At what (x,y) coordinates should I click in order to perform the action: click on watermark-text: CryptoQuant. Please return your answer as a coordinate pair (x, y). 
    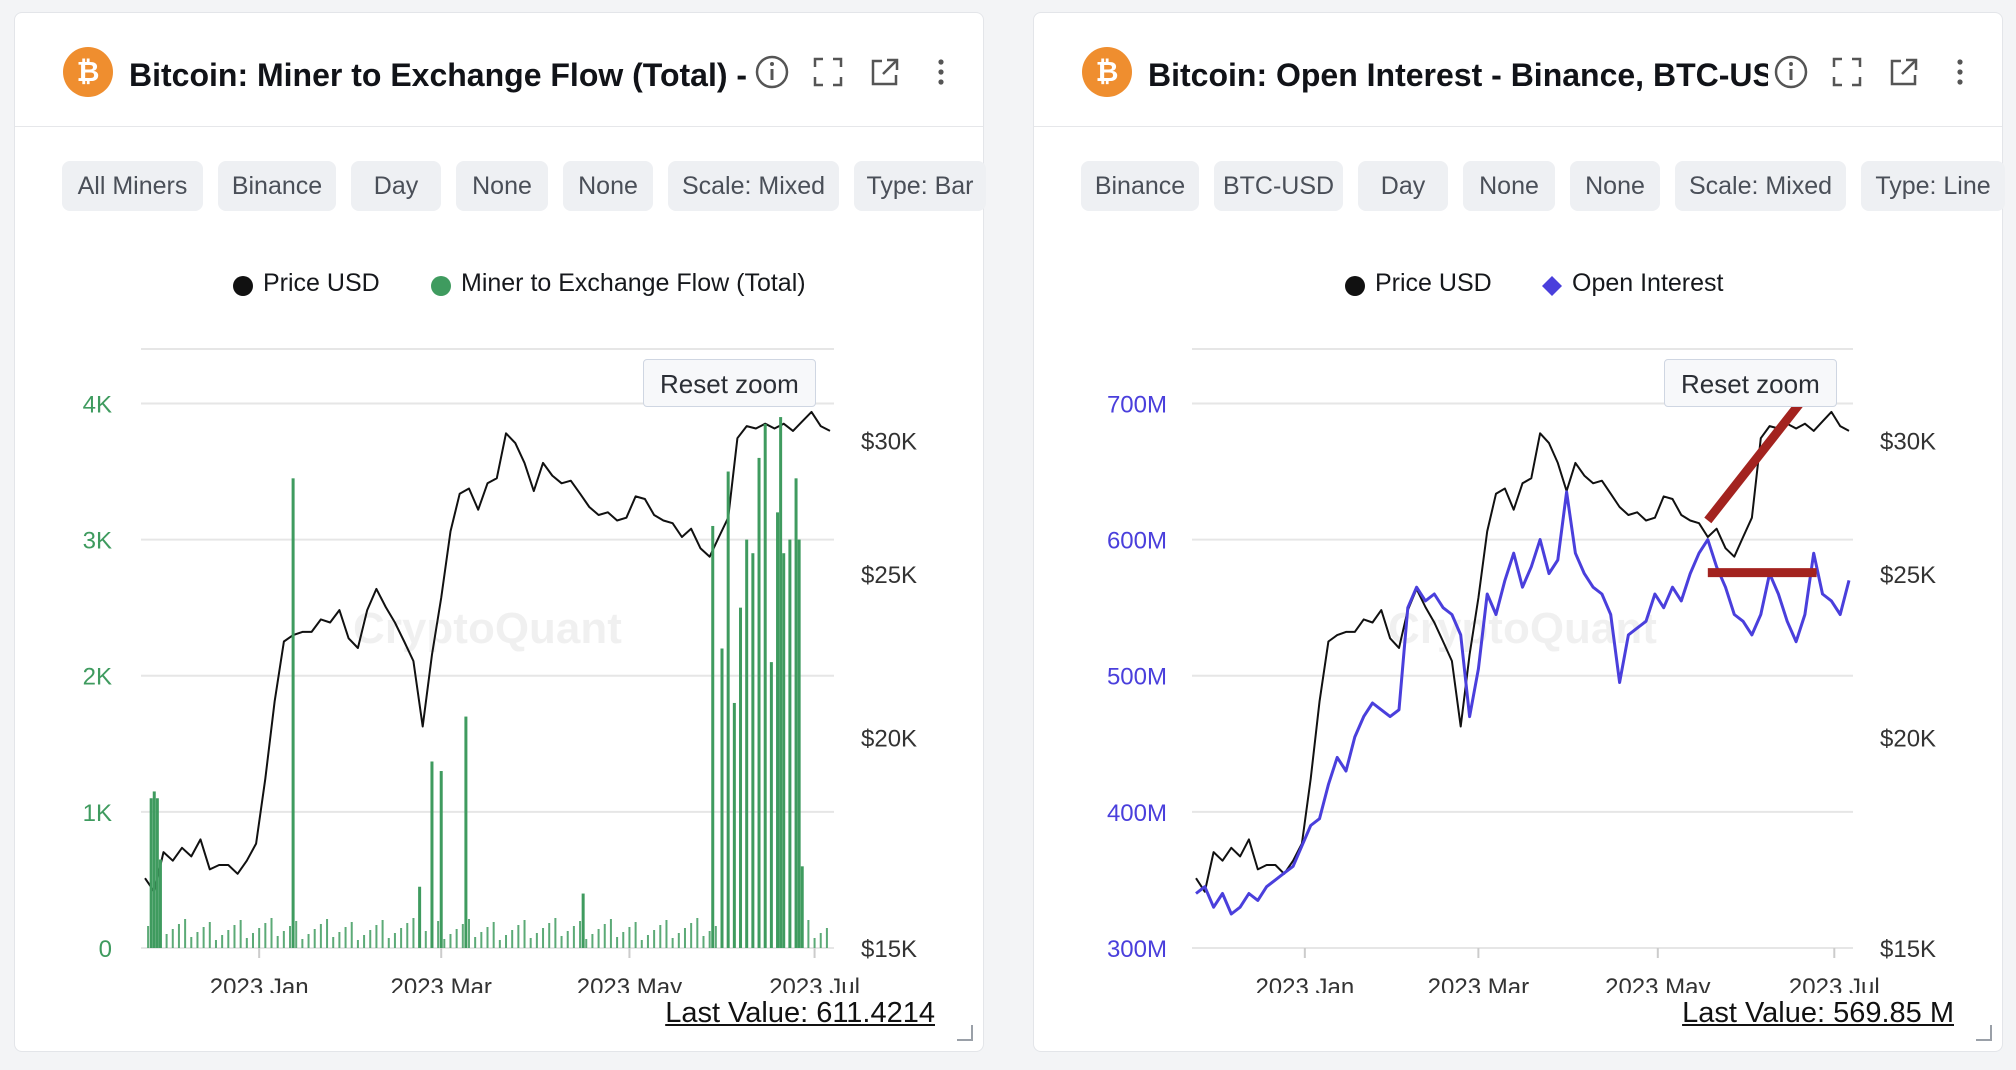
    Looking at the image, I should click on (487, 628).